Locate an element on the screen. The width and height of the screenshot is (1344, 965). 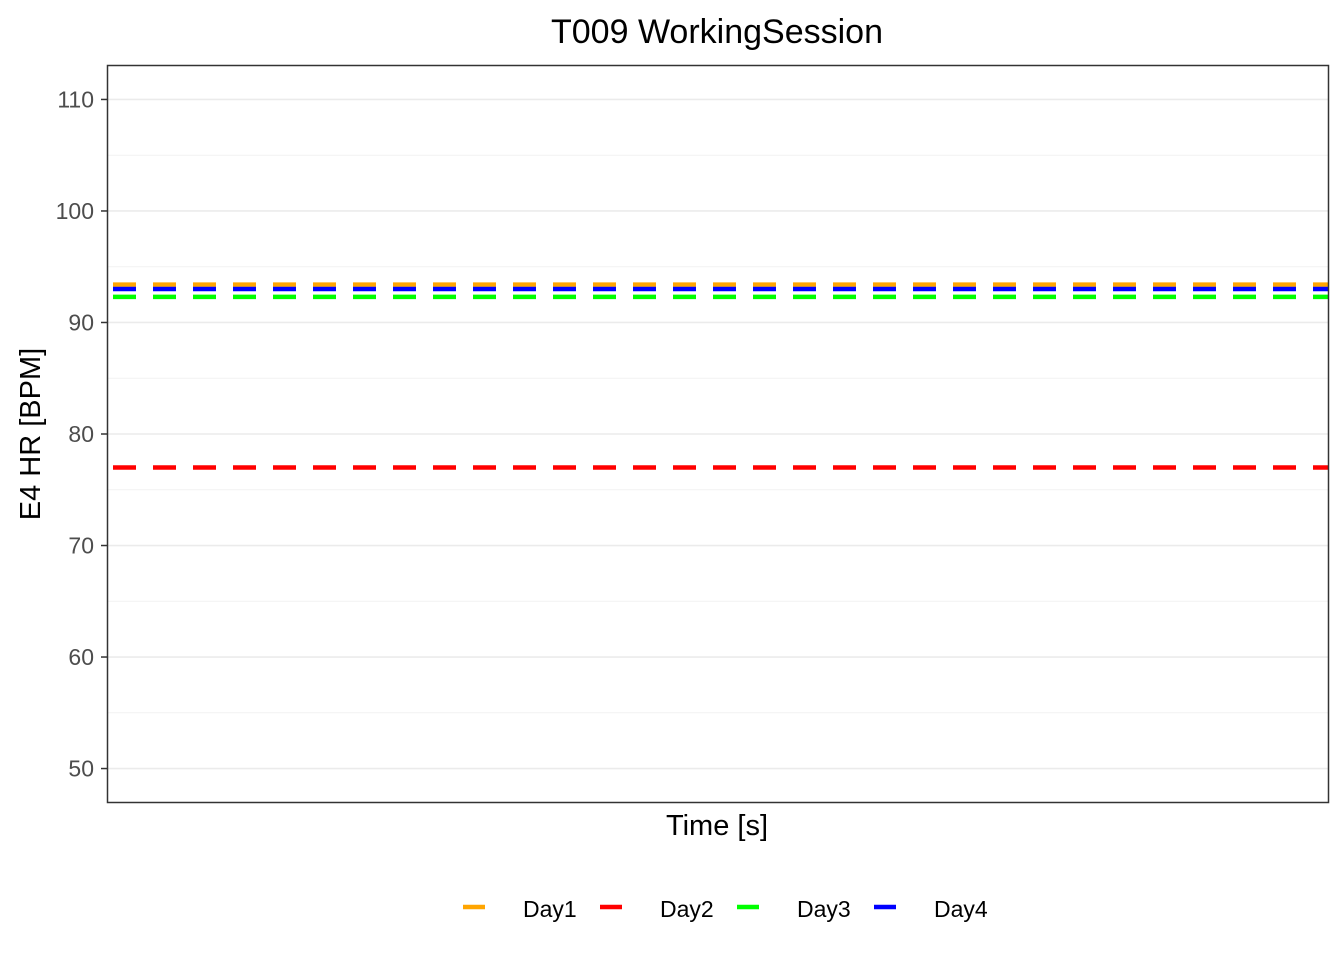
y-axis: 50 60 70 80 90 100 110 is located at coordinates (82, 434).